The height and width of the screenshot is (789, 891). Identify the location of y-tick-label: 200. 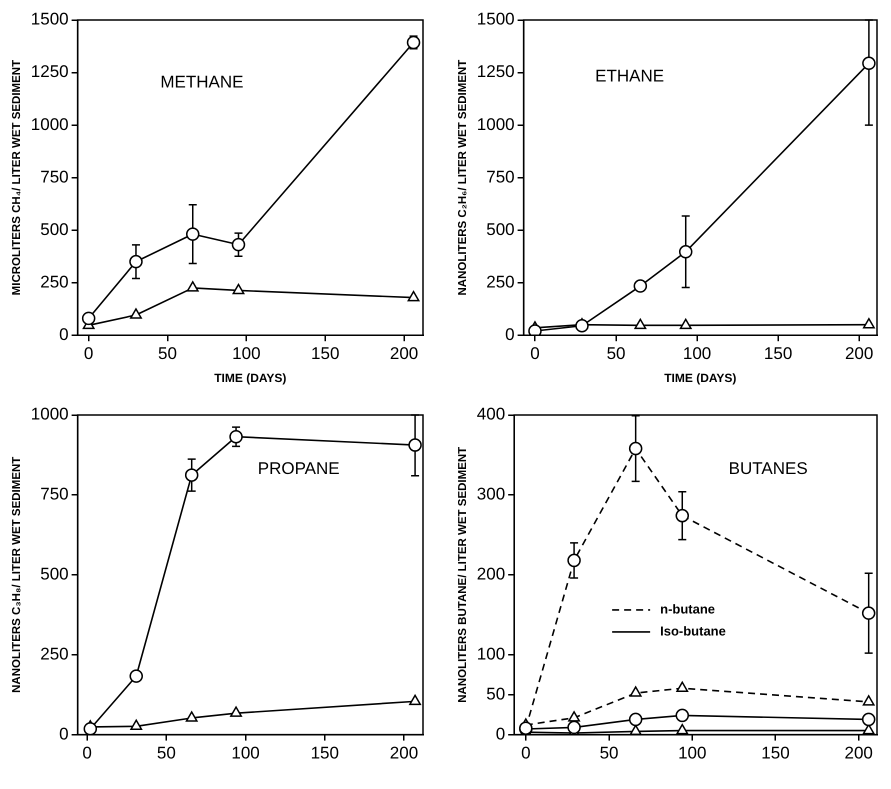
(491, 574).